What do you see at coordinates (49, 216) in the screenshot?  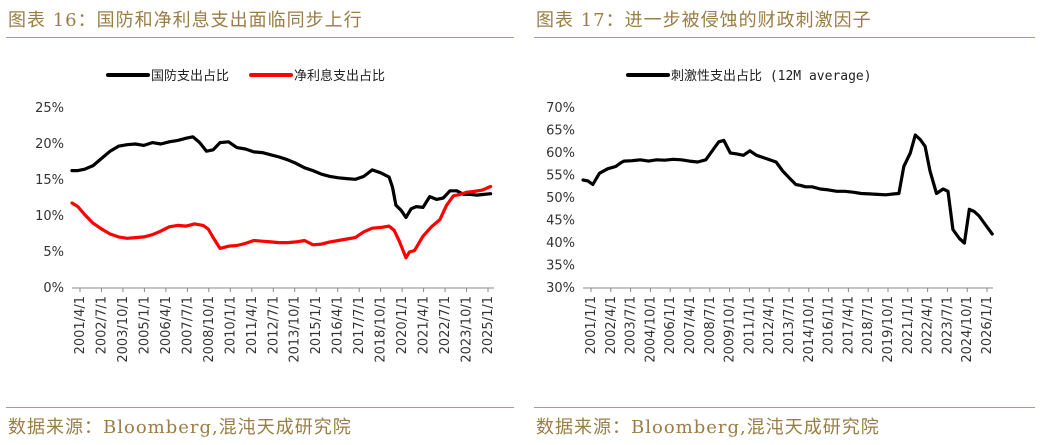 I see `y-tick-label: 10%` at bounding box center [49, 216].